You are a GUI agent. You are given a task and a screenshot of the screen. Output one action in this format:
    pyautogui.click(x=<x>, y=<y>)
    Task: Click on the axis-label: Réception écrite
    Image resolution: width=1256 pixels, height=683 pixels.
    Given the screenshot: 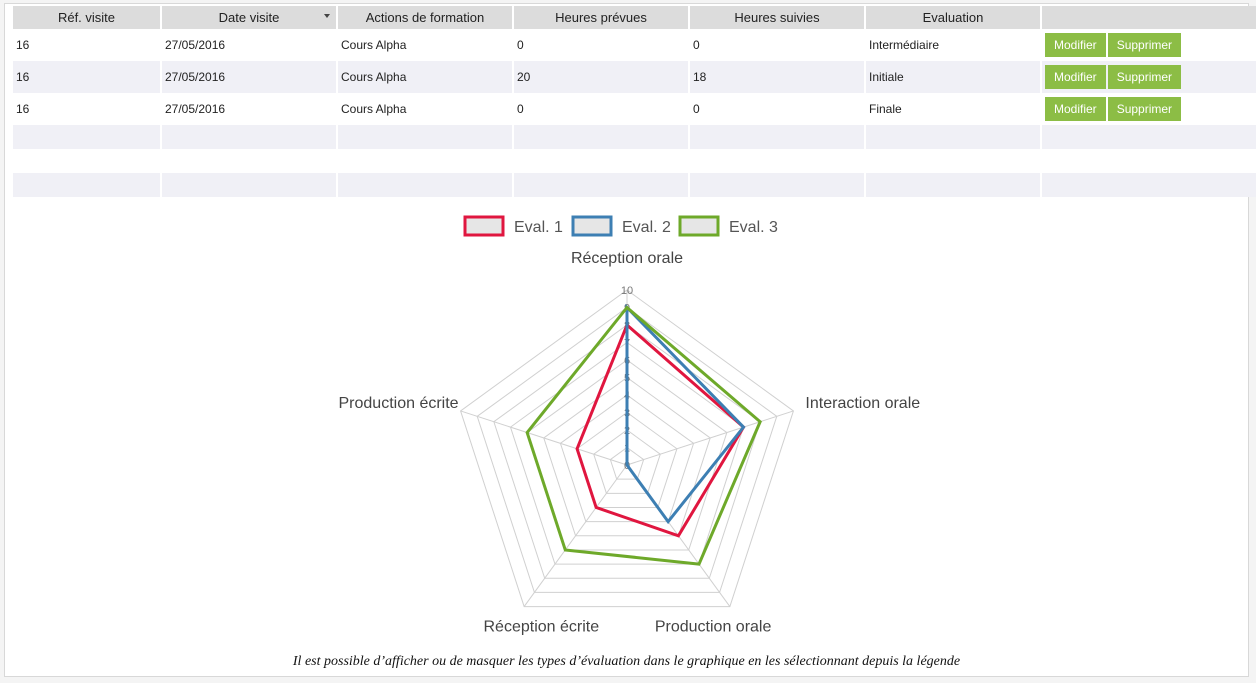 What is the action you would take?
    pyautogui.click(x=542, y=627)
    